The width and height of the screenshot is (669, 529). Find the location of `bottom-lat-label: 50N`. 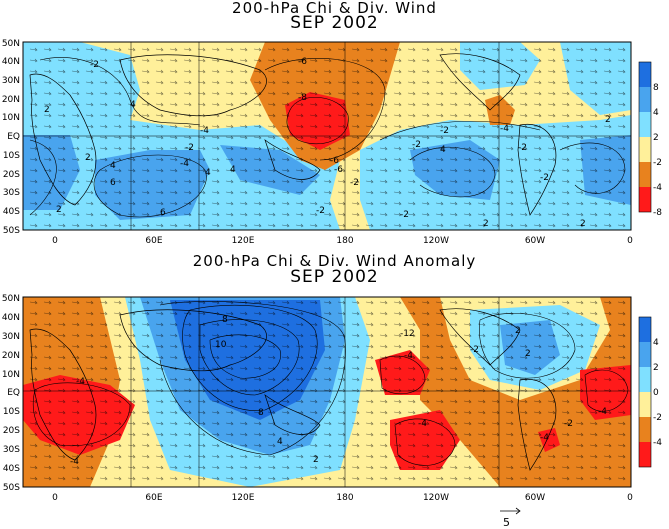

bottom-lat-label: 50N is located at coordinates (11, 299).